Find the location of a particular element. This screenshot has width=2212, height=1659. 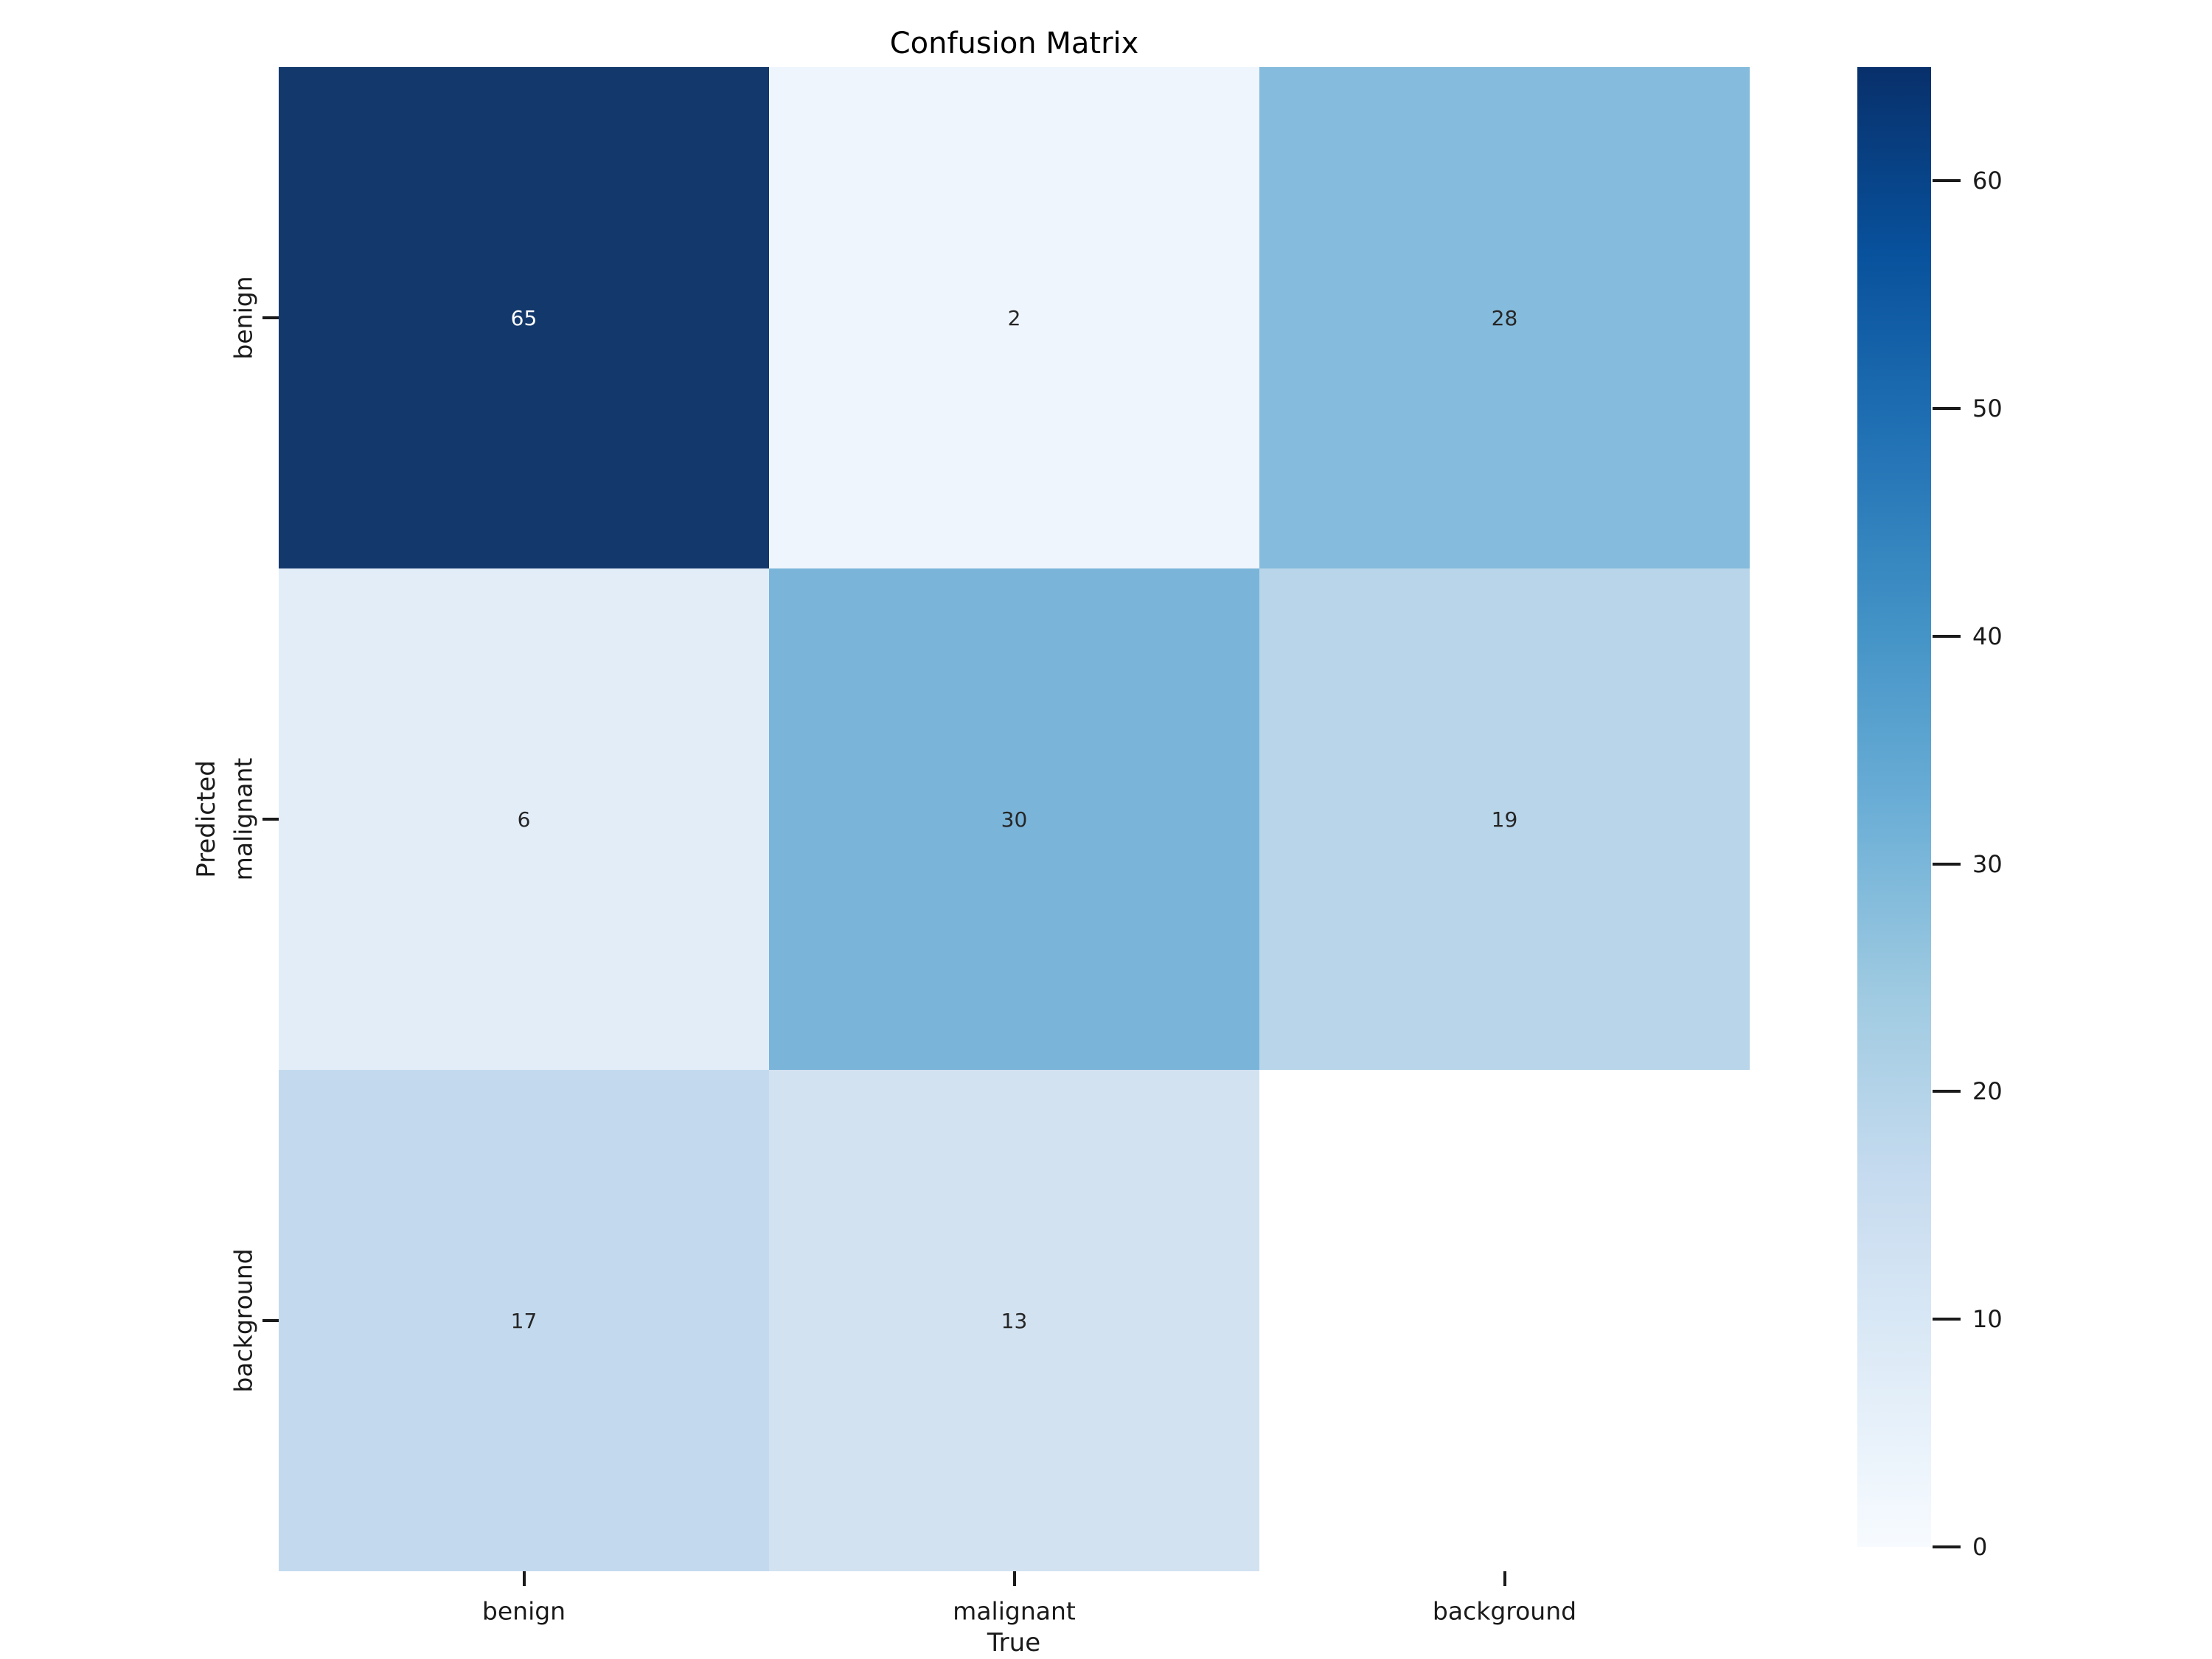

x-axis-label: True is located at coordinates (1014, 1643).